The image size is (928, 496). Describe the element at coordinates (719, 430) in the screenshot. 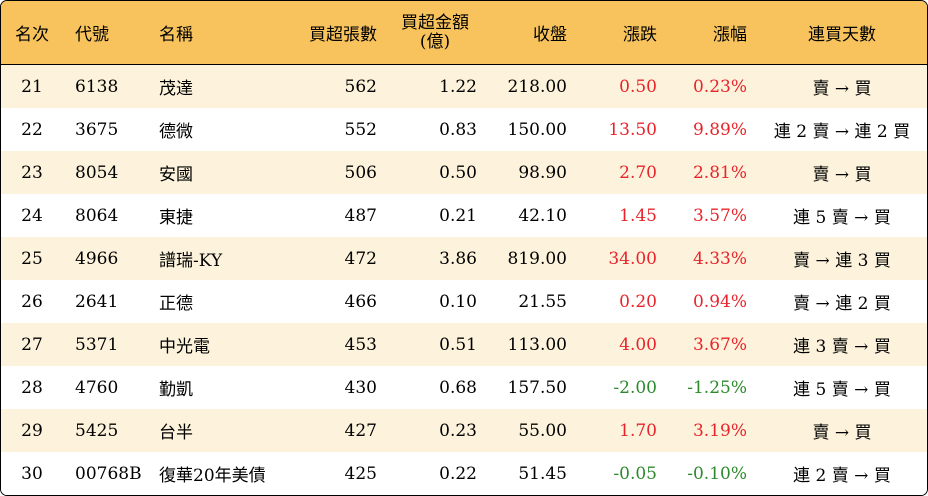

I see `cell-change-pct: 3.19%` at that location.